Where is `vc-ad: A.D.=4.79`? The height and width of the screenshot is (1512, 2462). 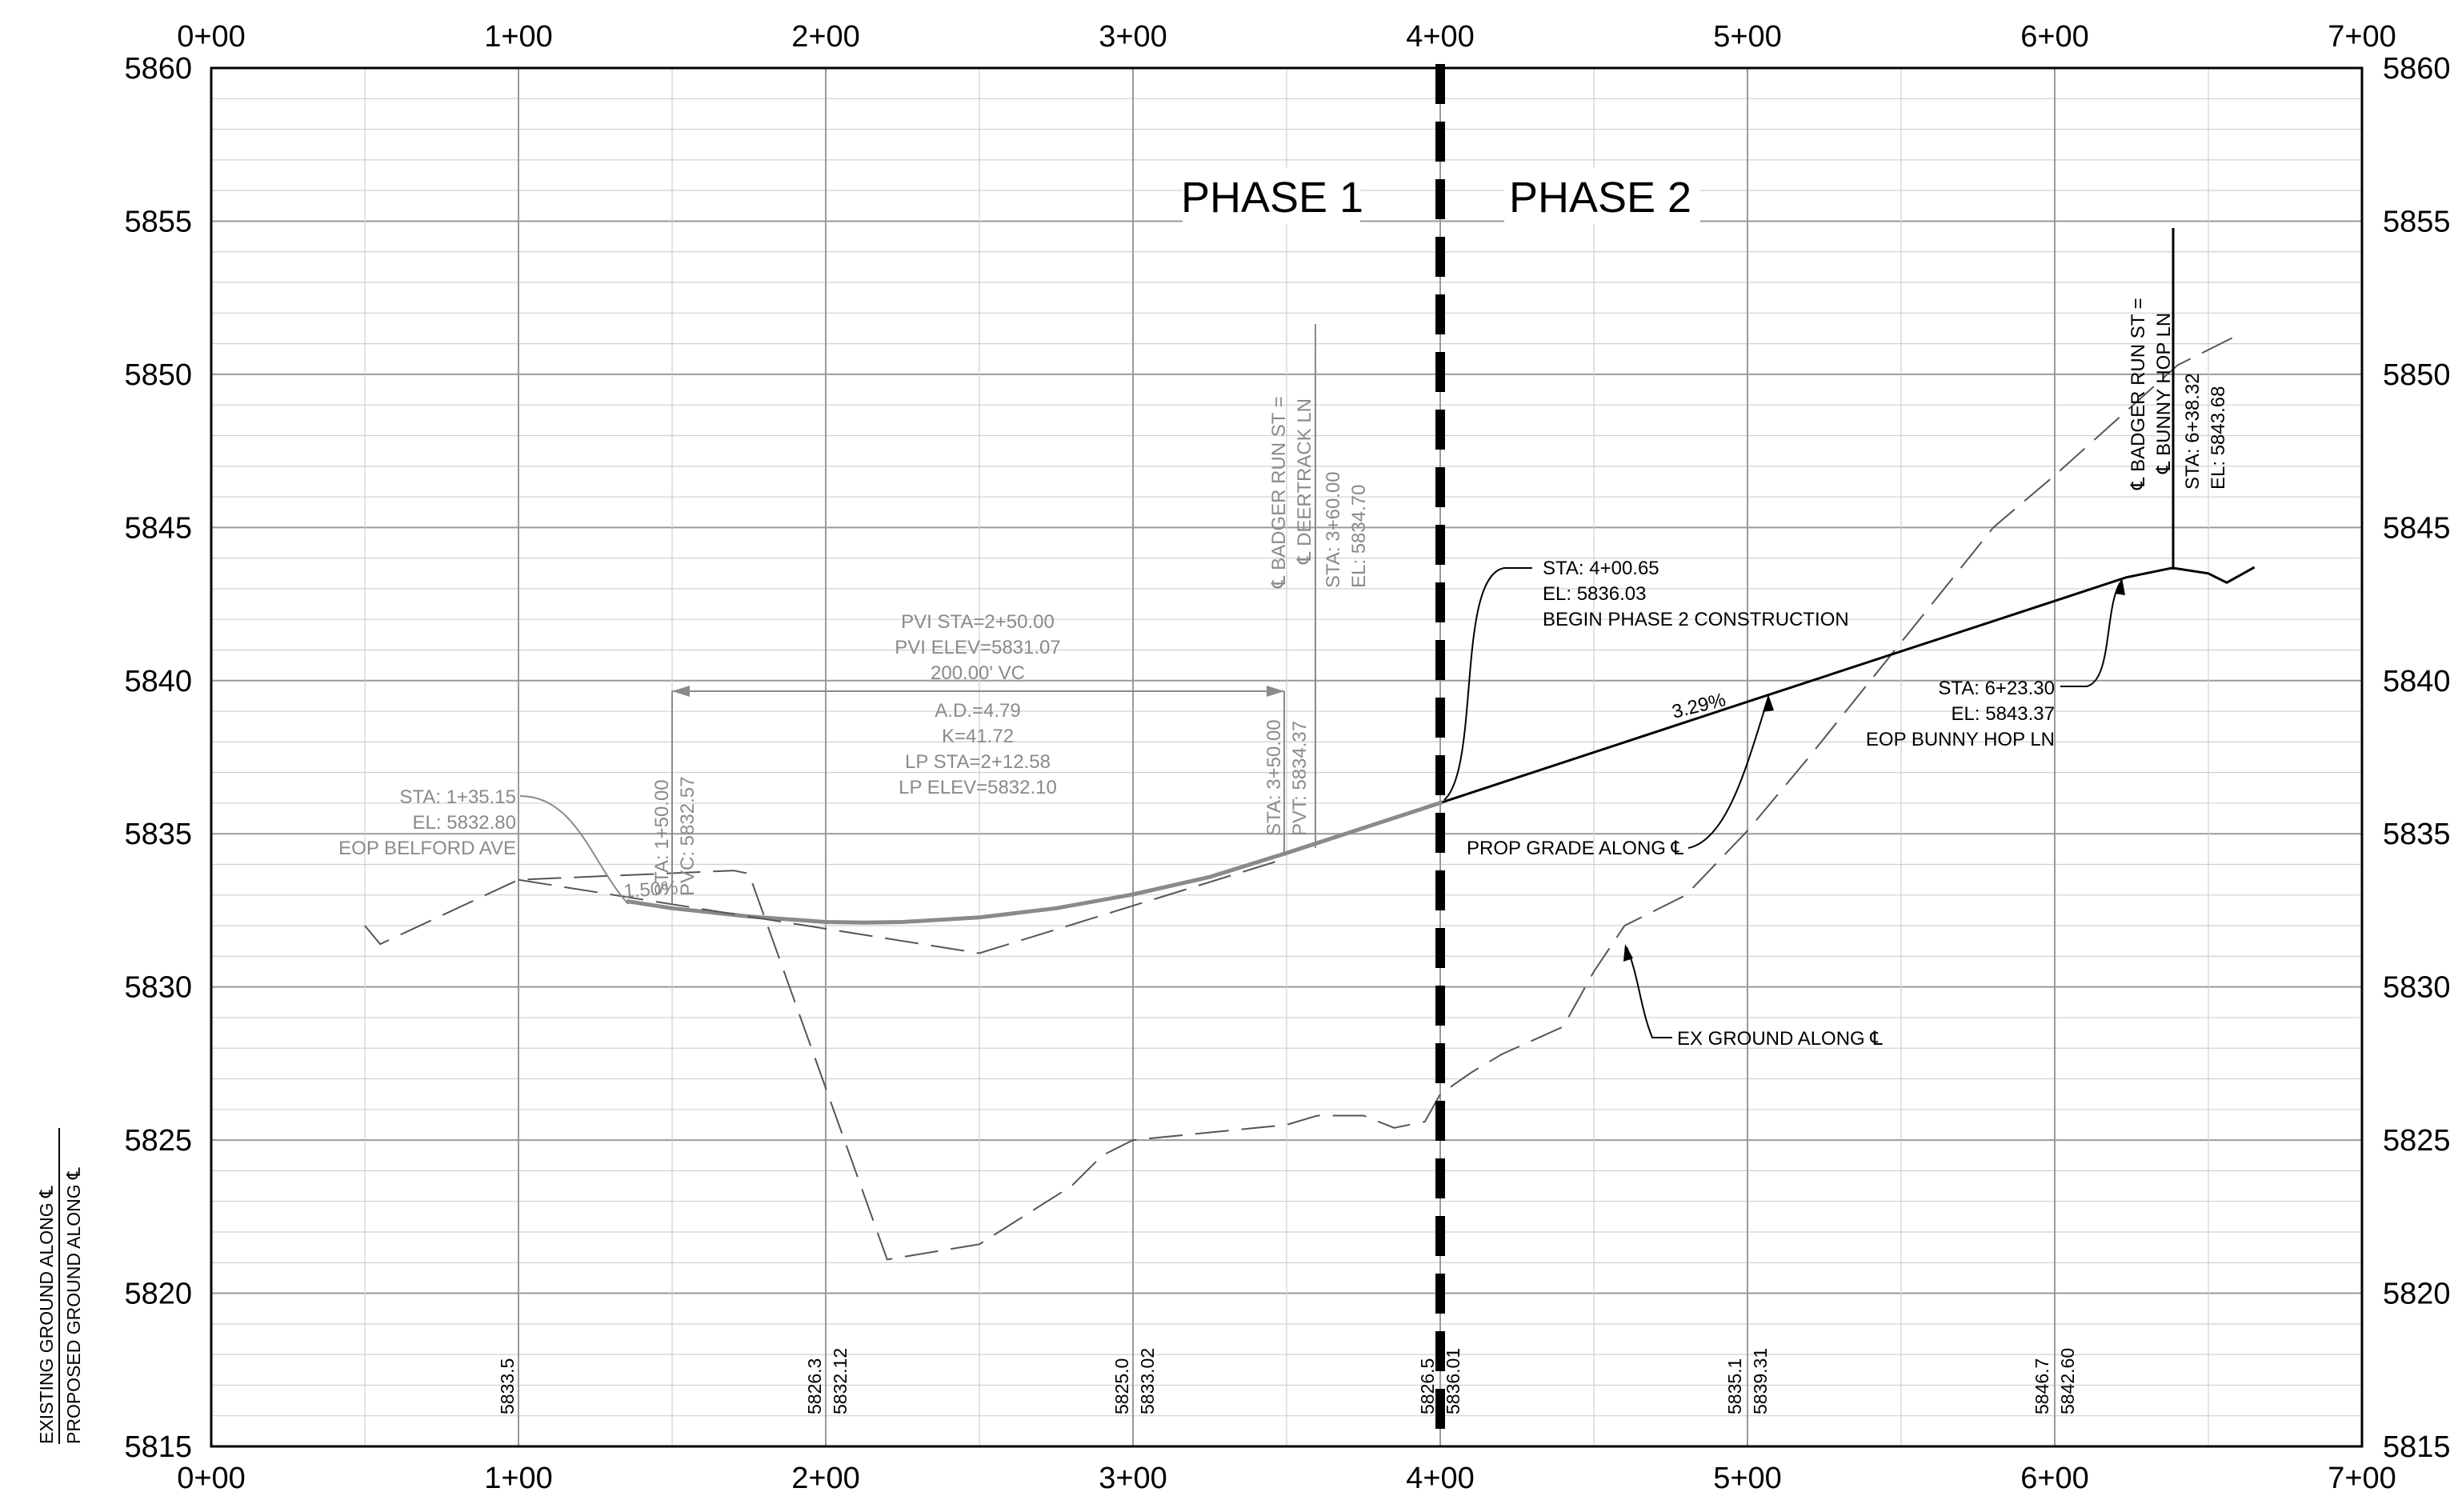
vc-ad: A.D.=4.79 is located at coordinates (978, 711).